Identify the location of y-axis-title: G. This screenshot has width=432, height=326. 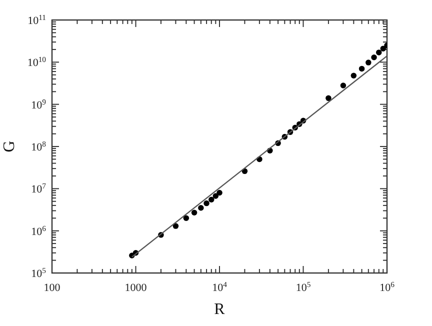
(9, 146).